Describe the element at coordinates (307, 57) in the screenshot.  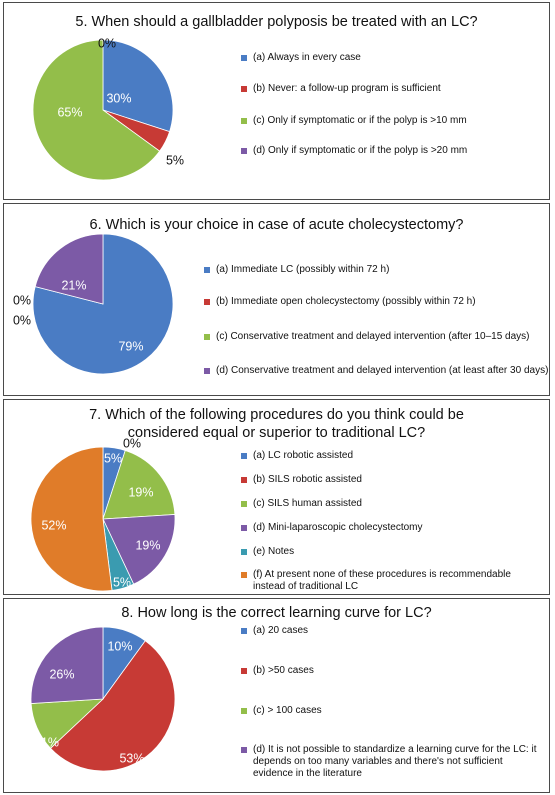
I see `legend-label: (a) Always in every case` at that location.